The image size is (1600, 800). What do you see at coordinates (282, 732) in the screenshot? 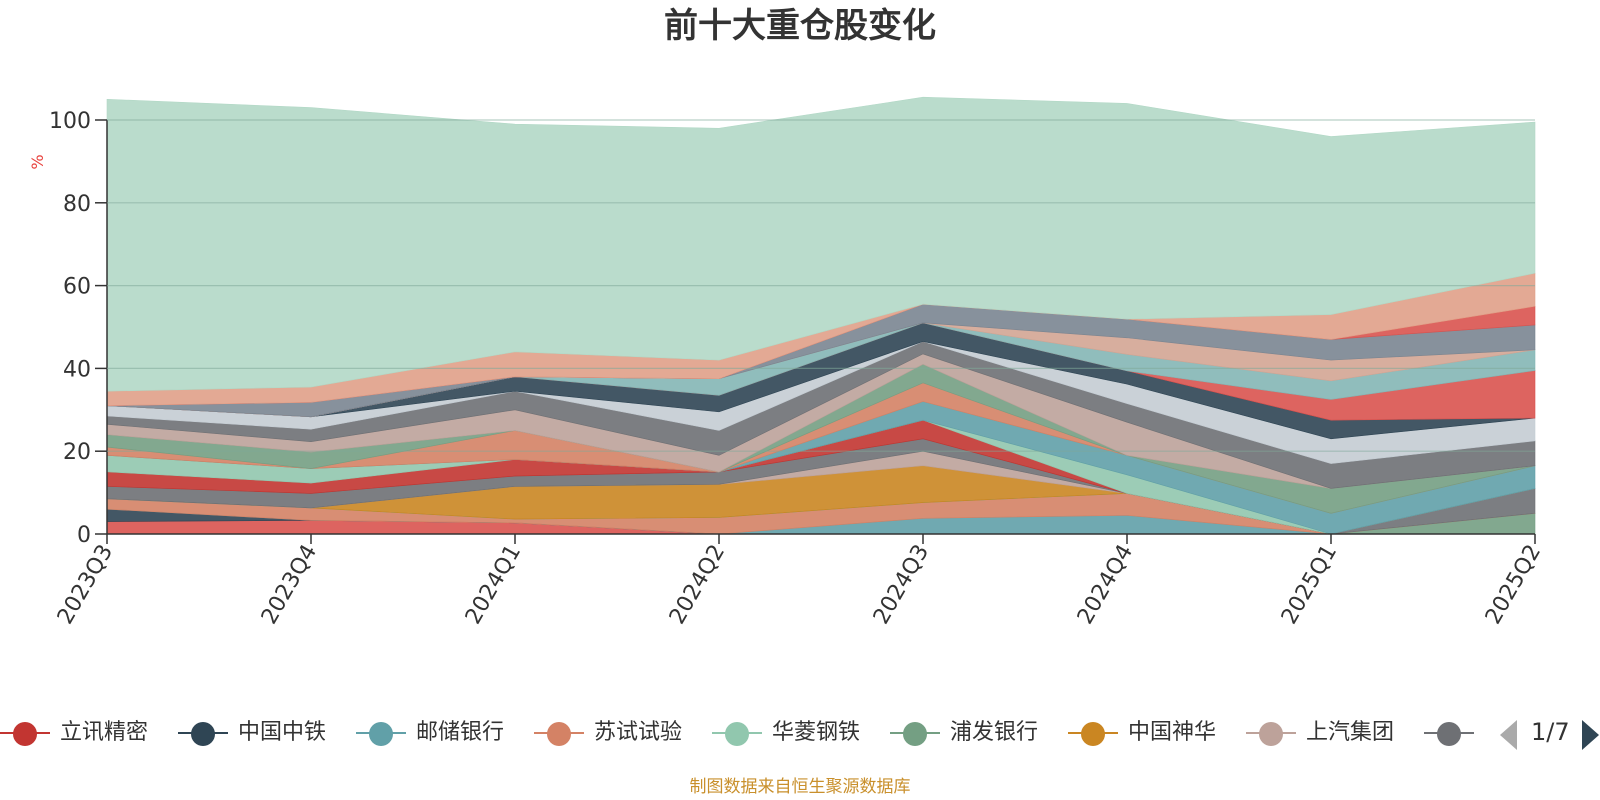
I see `legend-label: 中国中铁` at bounding box center [282, 732].